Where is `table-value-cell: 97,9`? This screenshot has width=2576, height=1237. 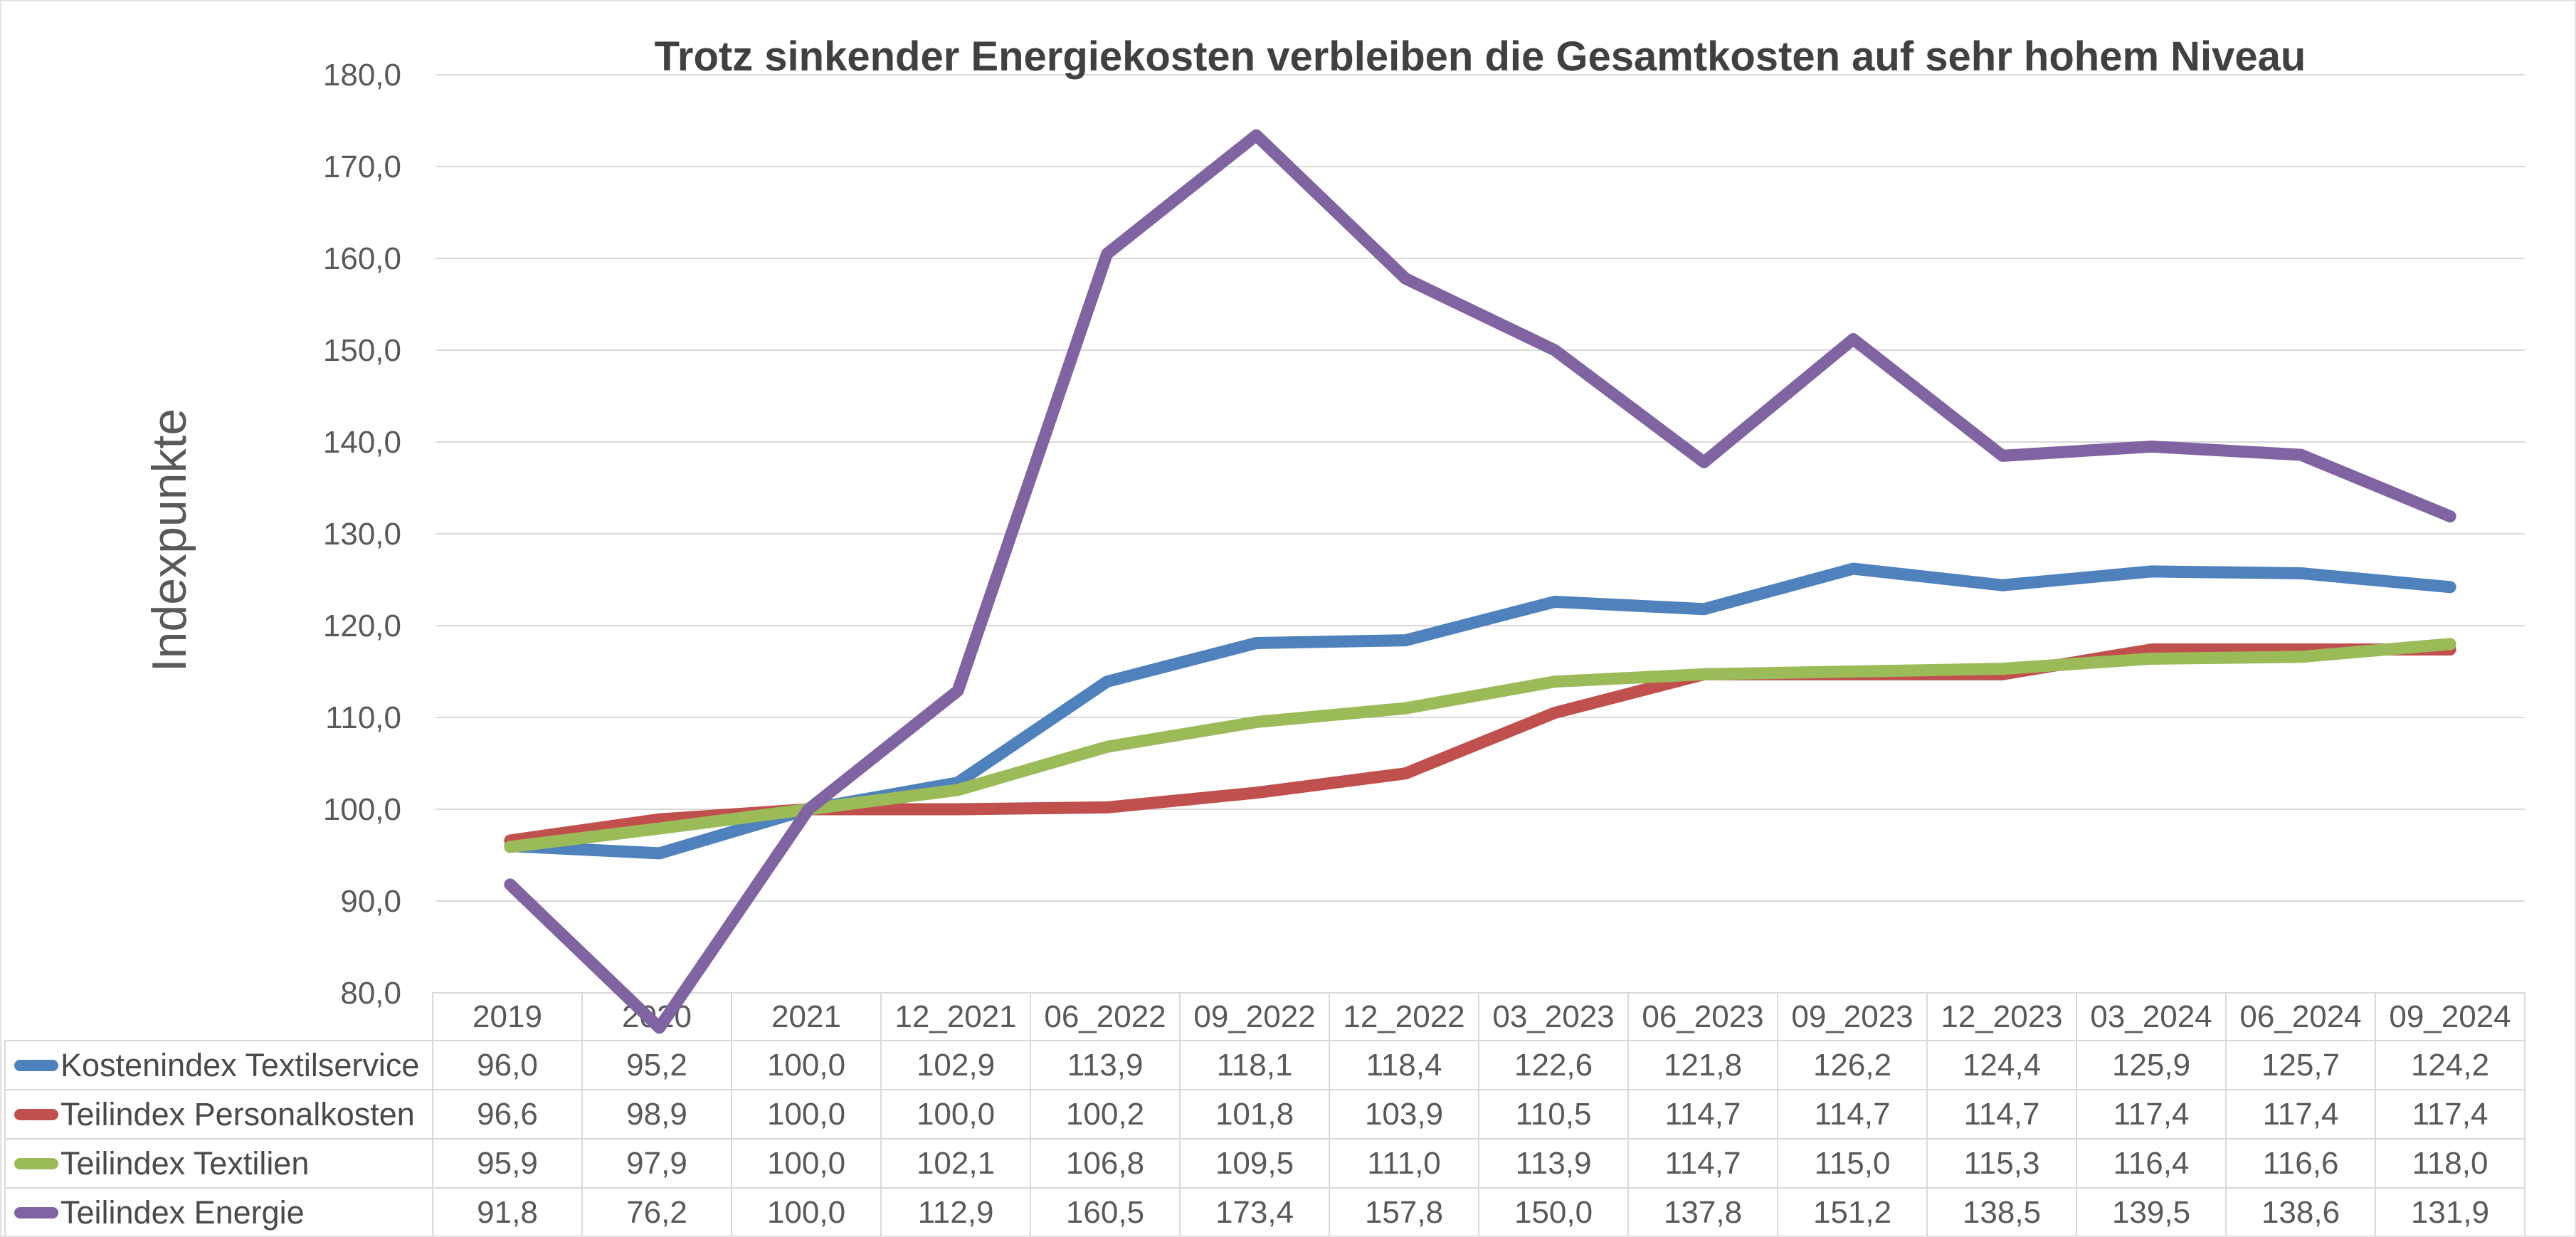 table-value-cell: 97,9 is located at coordinates (657, 1164).